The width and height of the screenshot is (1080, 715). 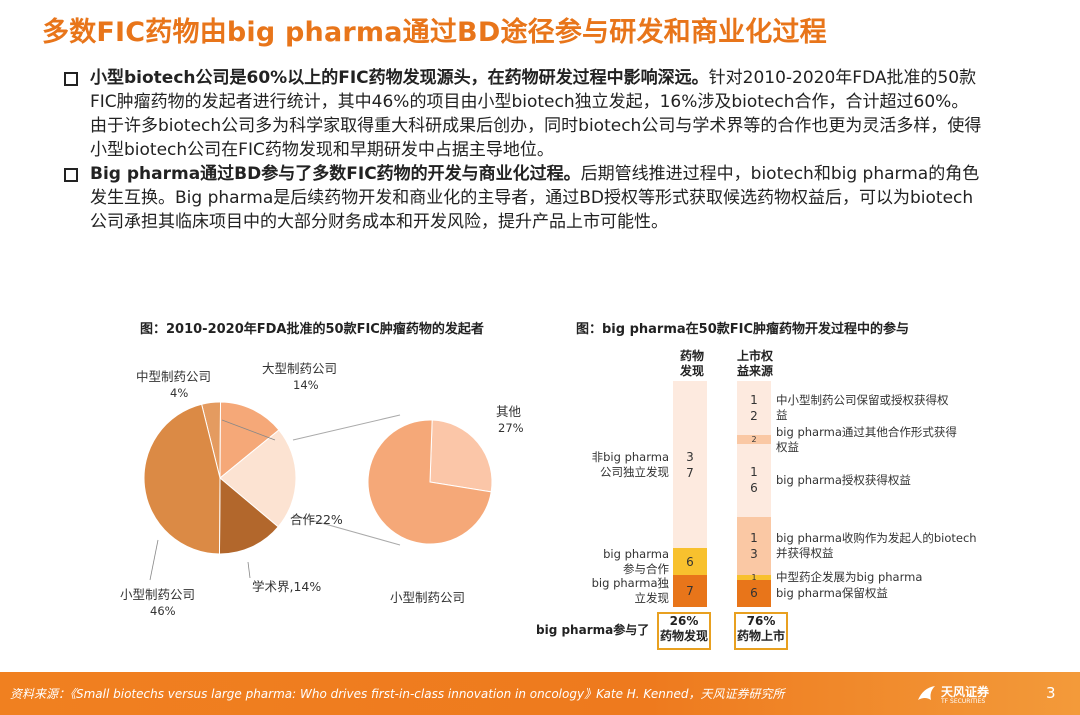 What do you see at coordinates (158, 594) in the screenshot?
I see `pie-label-small: 小型制药公司` at bounding box center [158, 594].